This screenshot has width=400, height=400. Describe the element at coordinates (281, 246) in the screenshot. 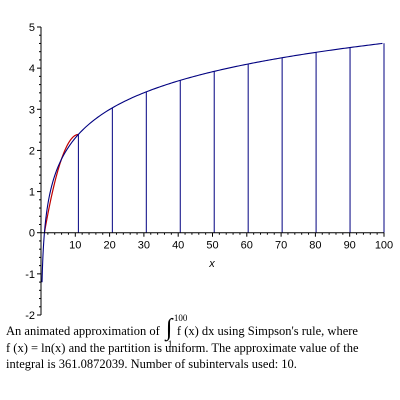

I see `x-tick-label-6: 70` at that location.